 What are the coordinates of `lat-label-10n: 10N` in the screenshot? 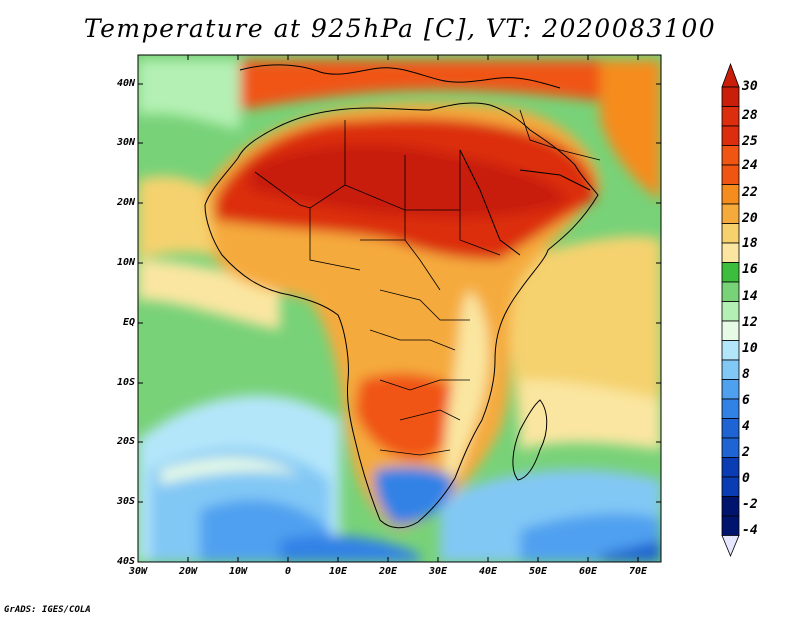 It's located at (125, 262).